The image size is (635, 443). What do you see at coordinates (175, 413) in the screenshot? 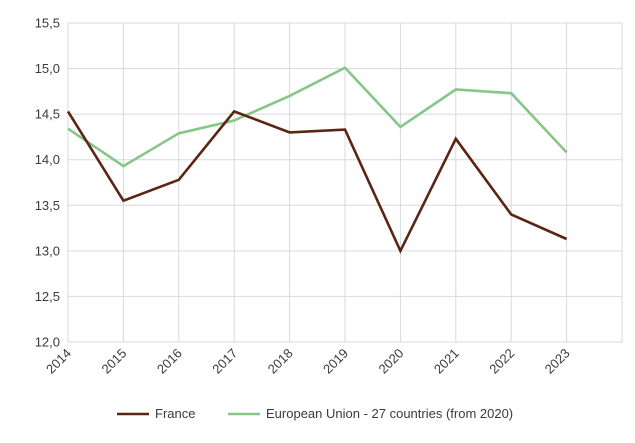
I see `legend-label: France` at bounding box center [175, 413].